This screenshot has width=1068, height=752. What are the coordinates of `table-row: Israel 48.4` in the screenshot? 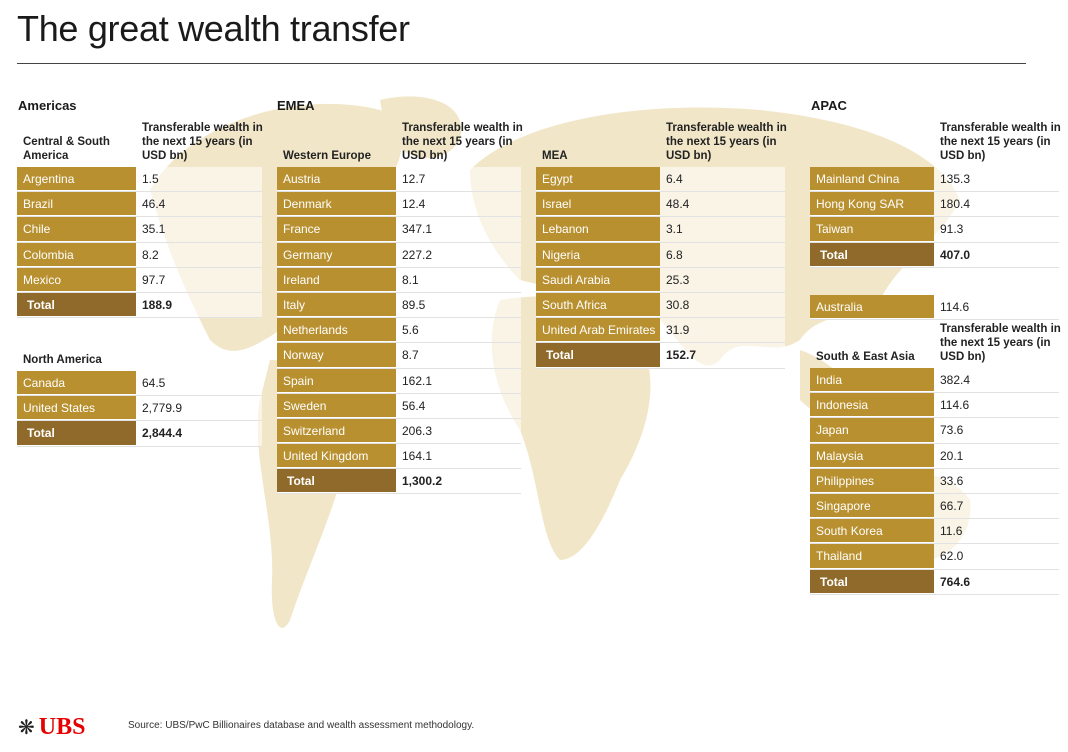 It's located at (660, 205).